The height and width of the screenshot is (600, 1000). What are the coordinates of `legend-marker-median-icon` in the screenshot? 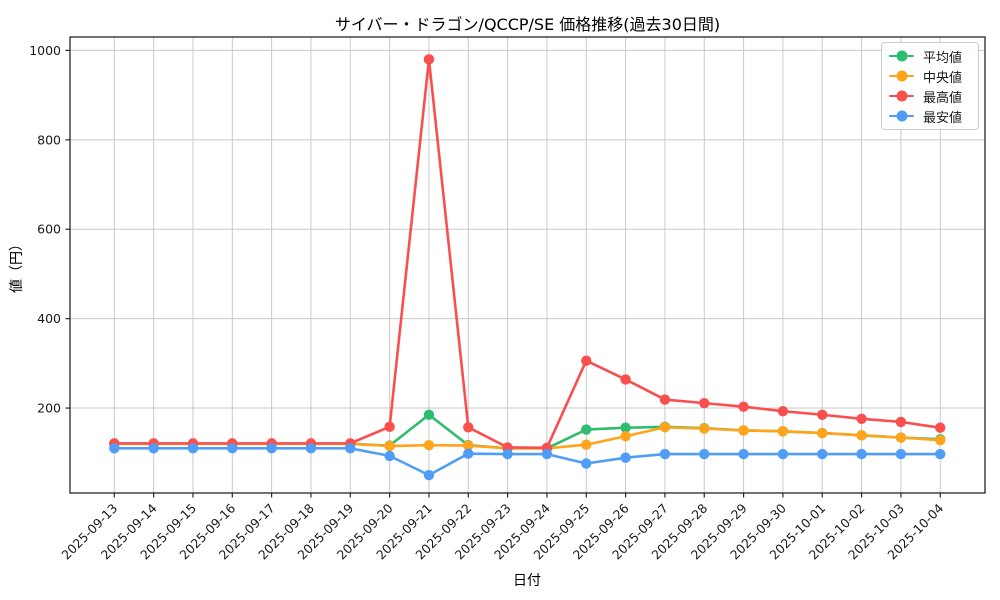 It's located at (901, 76).